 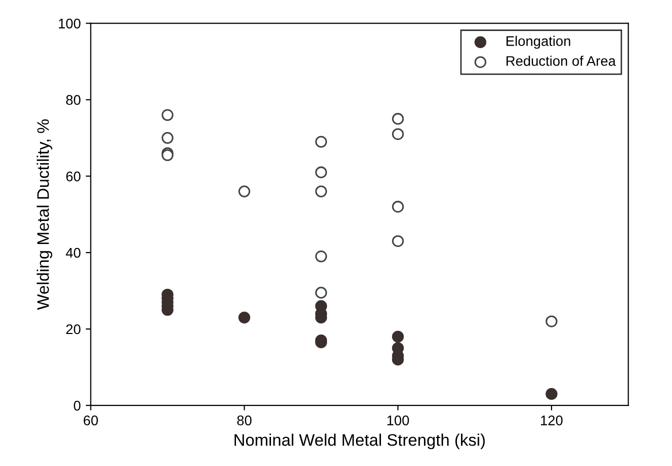 What do you see at coordinates (73, 253) in the screenshot?
I see `y-tick-label: 40` at bounding box center [73, 253].